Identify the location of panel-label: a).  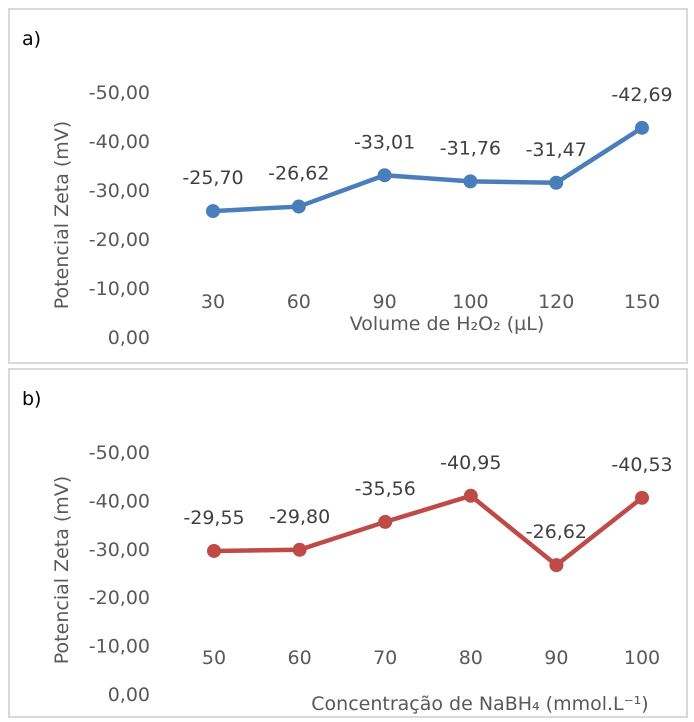
(32, 39).